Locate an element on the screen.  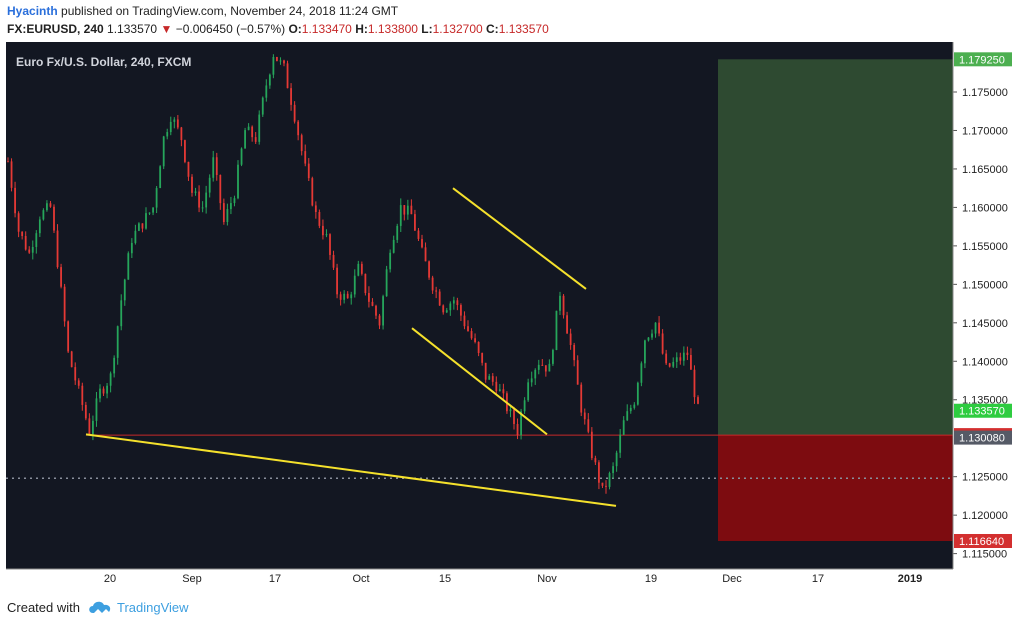
x-tick-label: Nov is located at coordinates (547, 579).